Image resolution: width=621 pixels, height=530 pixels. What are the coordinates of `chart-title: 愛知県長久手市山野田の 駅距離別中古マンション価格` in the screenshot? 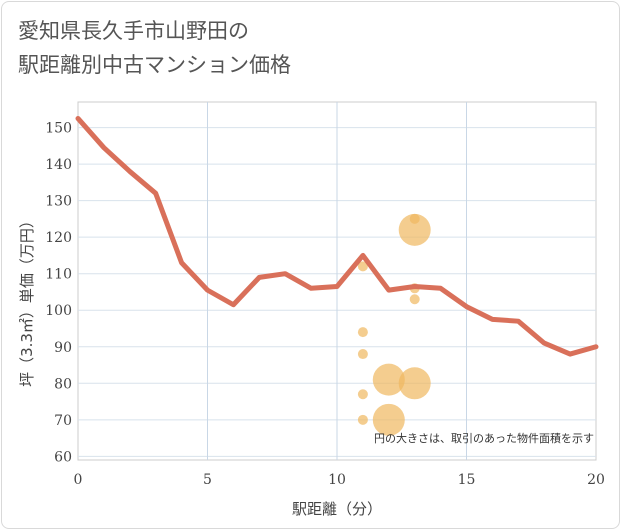 It's located at (278, 48).